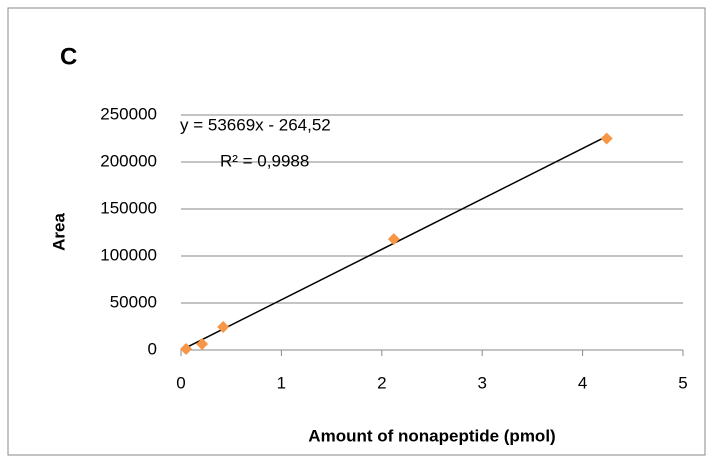 This screenshot has width=714, height=469. I want to click on y-tick-label: 150000, so click(128, 207).